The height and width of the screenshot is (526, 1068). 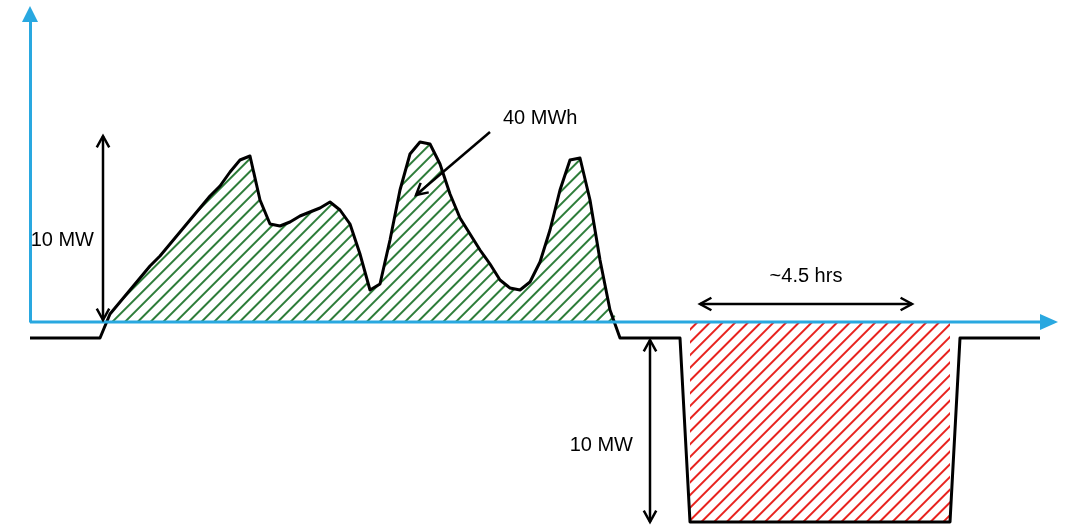 I want to click on text: 40 MWh, so click(x=540, y=117).